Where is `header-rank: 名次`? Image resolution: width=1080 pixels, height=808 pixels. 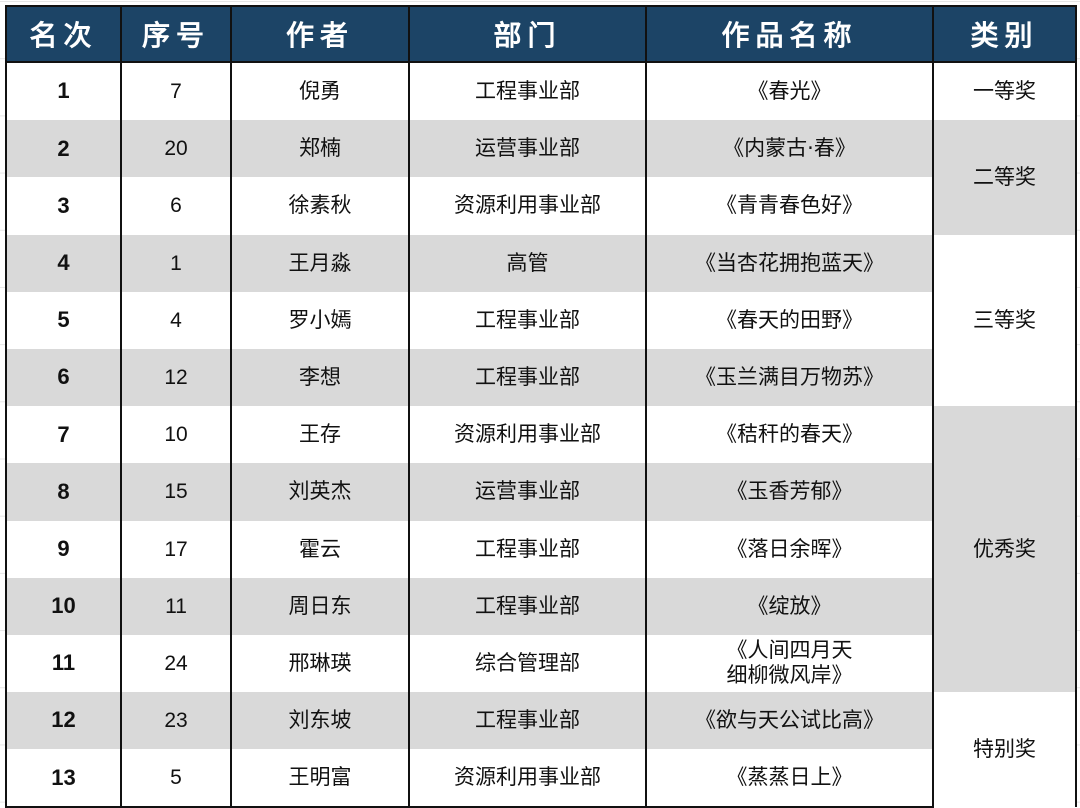
header-rank: 名次 is located at coordinates (63, 34).